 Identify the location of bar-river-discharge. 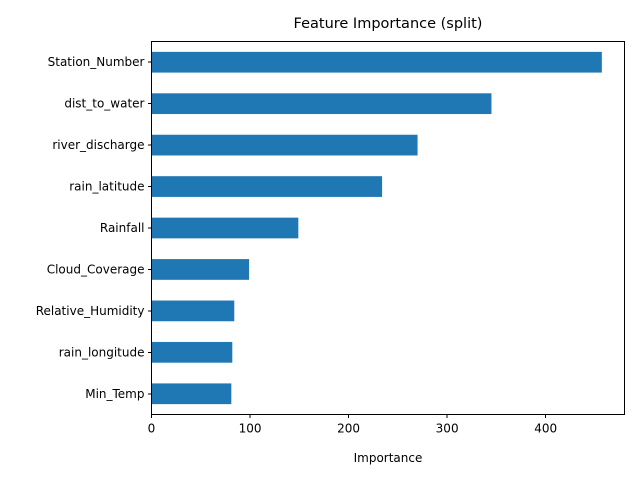
(284, 145).